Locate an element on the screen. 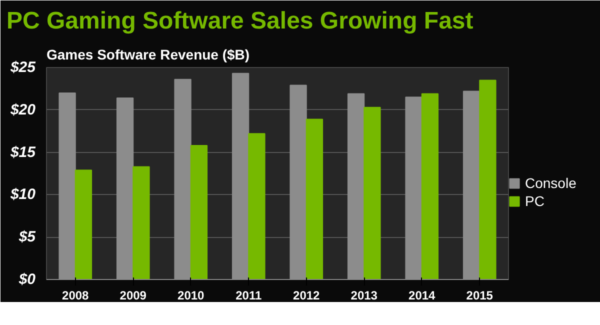  y-tick-label: $10 is located at coordinates (22, 195).